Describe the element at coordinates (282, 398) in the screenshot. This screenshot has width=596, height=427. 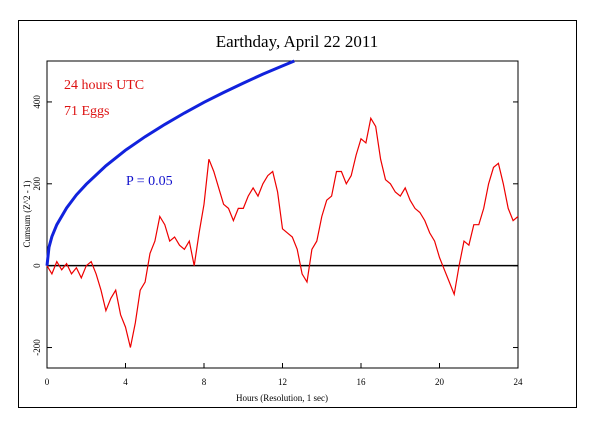
I see `x-axis-label: Hours (Resolution, 1 sec)` at that location.